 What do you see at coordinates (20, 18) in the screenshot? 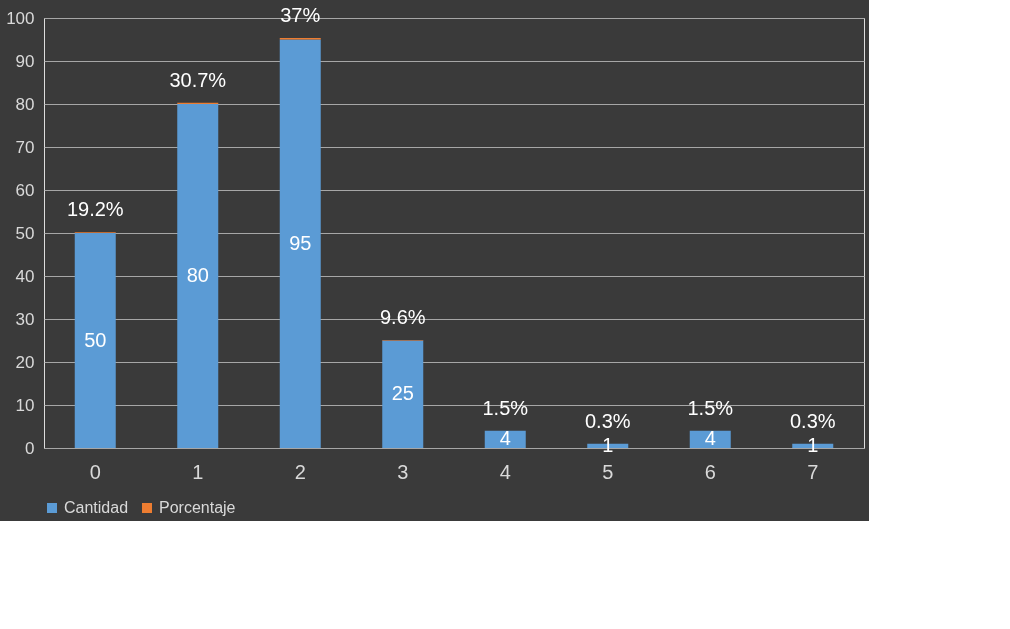
I see `y-tick-label: 100` at bounding box center [20, 18].